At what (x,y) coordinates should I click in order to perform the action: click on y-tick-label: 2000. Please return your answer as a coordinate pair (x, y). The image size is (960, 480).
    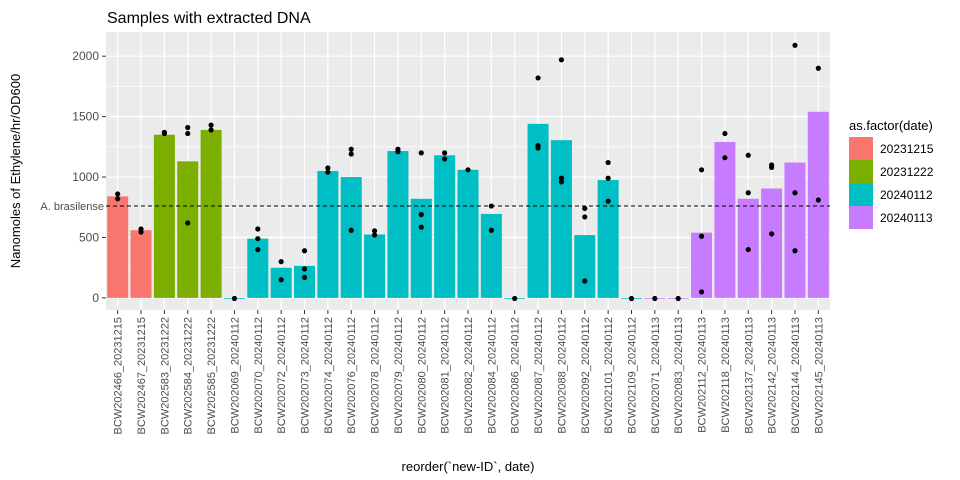
    Looking at the image, I should click on (85, 56).